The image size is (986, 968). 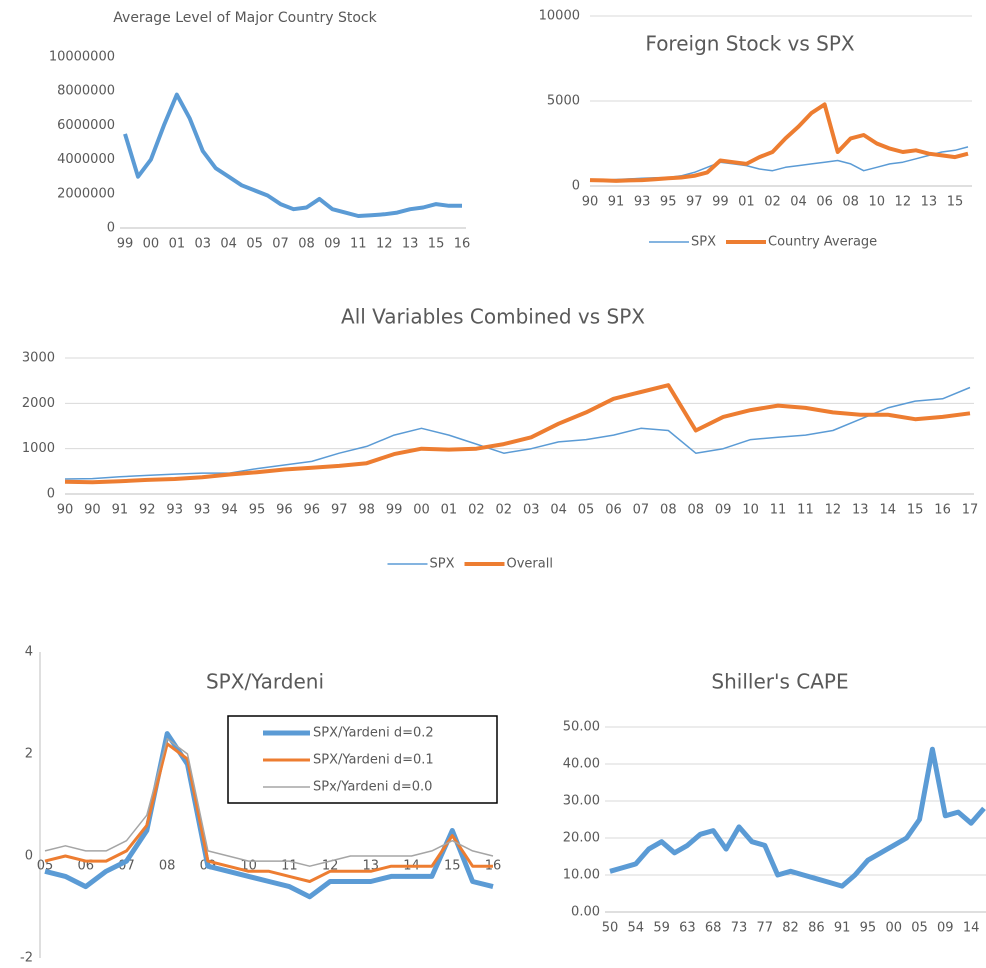 What do you see at coordinates (86, 91) in the screenshot?
I see `y-tick-label: 8000000` at bounding box center [86, 91].